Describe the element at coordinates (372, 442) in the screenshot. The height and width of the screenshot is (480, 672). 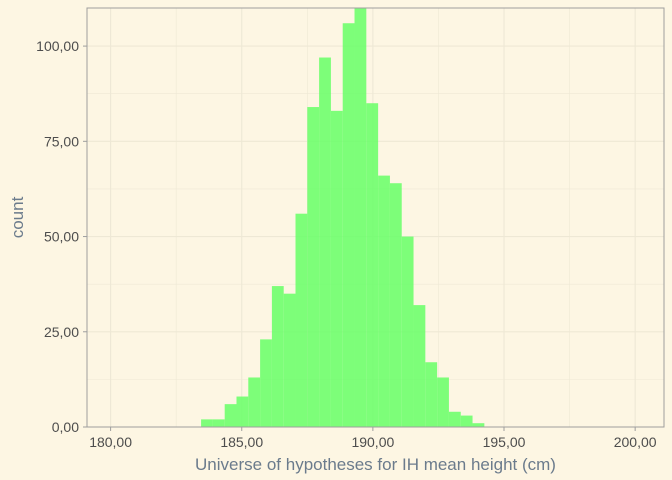
I see `x-tick-label: 190,00` at that location.